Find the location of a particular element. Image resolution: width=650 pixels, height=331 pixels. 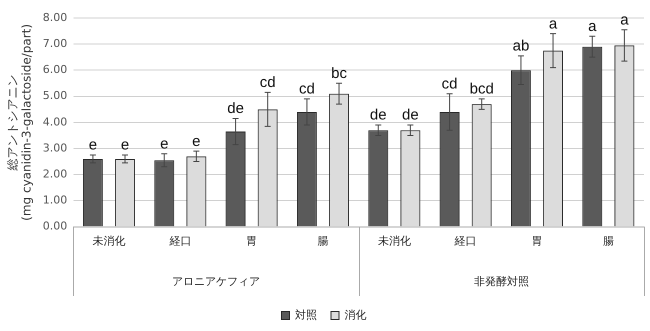

y-tick-label: 5.00 is located at coordinates (55, 95).